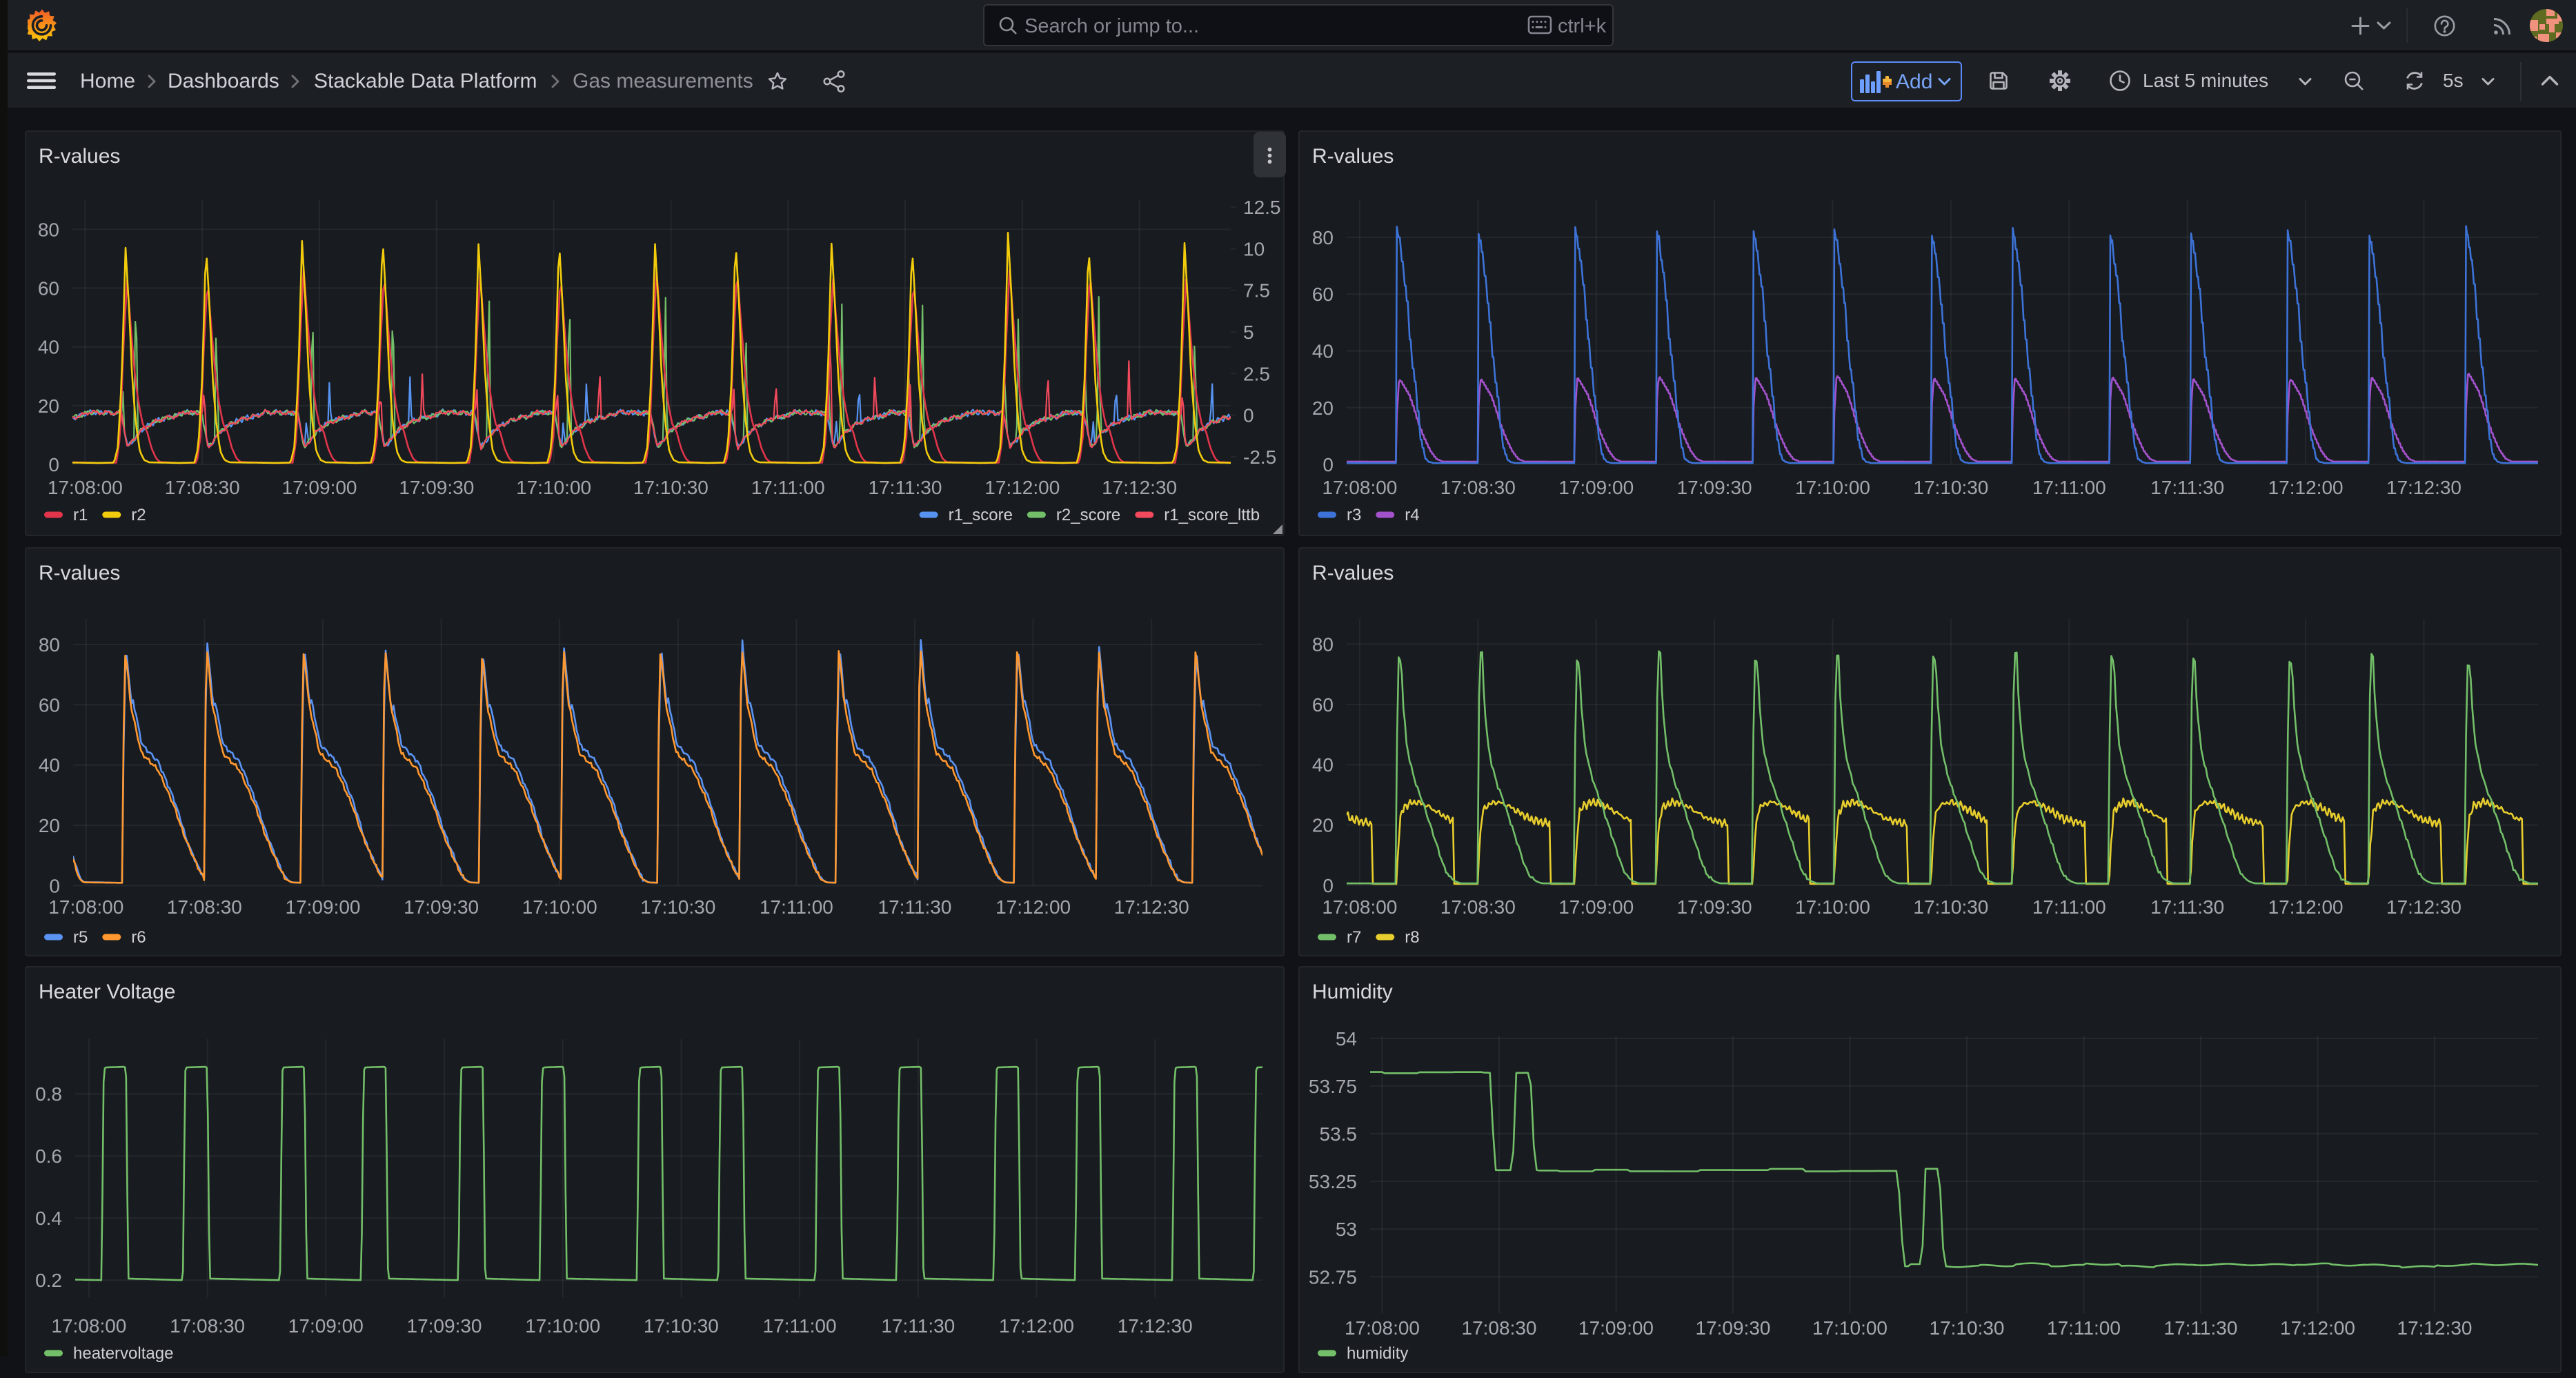  I want to click on svg-text: 52.75, so click(1333, 1277).